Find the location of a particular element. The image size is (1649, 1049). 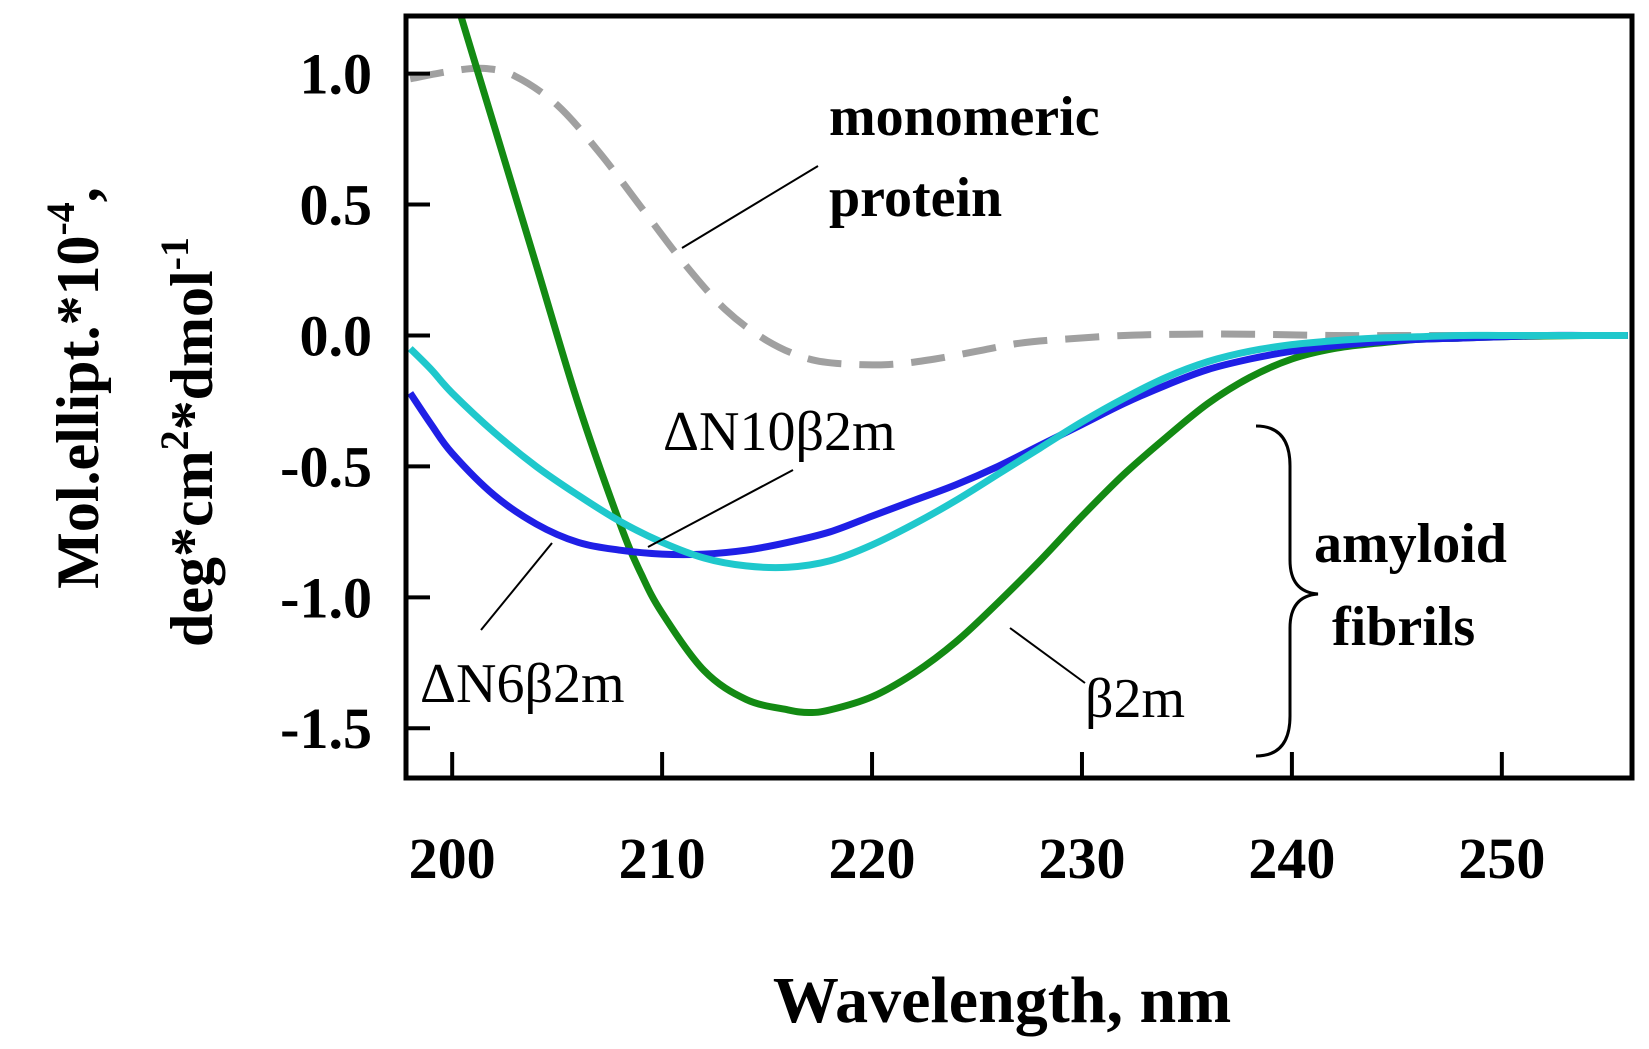

y-axis-title-unit-b: *dmol is located at coordinates (192, 350).